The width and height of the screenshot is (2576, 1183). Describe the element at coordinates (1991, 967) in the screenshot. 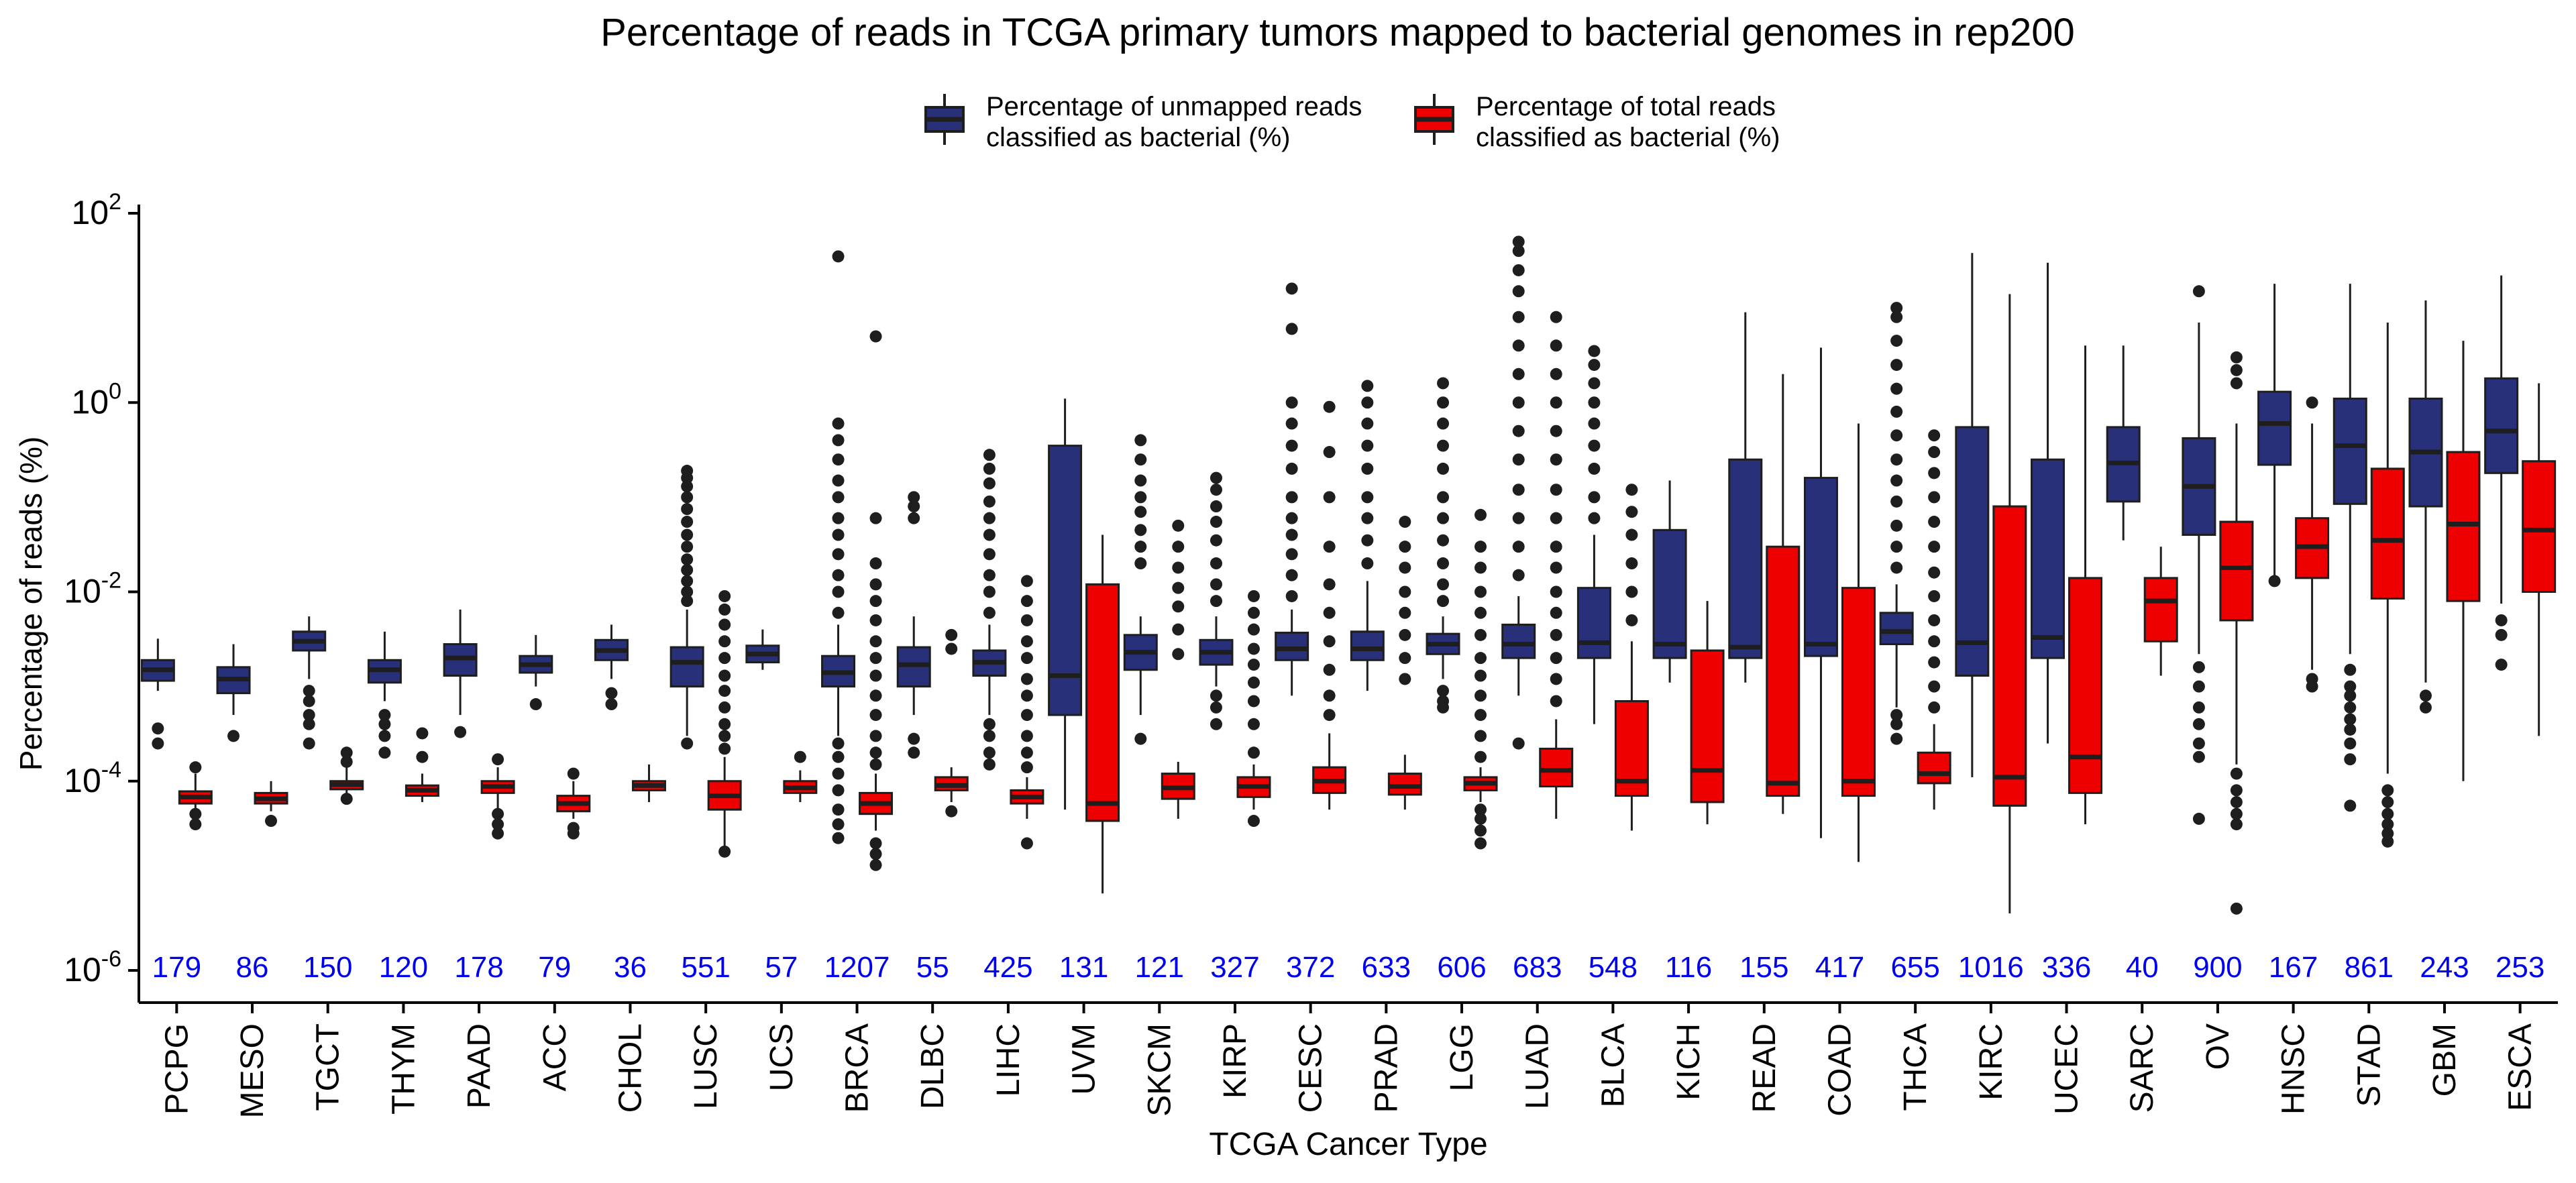

I see `sample-count-label: 1016` at that location.